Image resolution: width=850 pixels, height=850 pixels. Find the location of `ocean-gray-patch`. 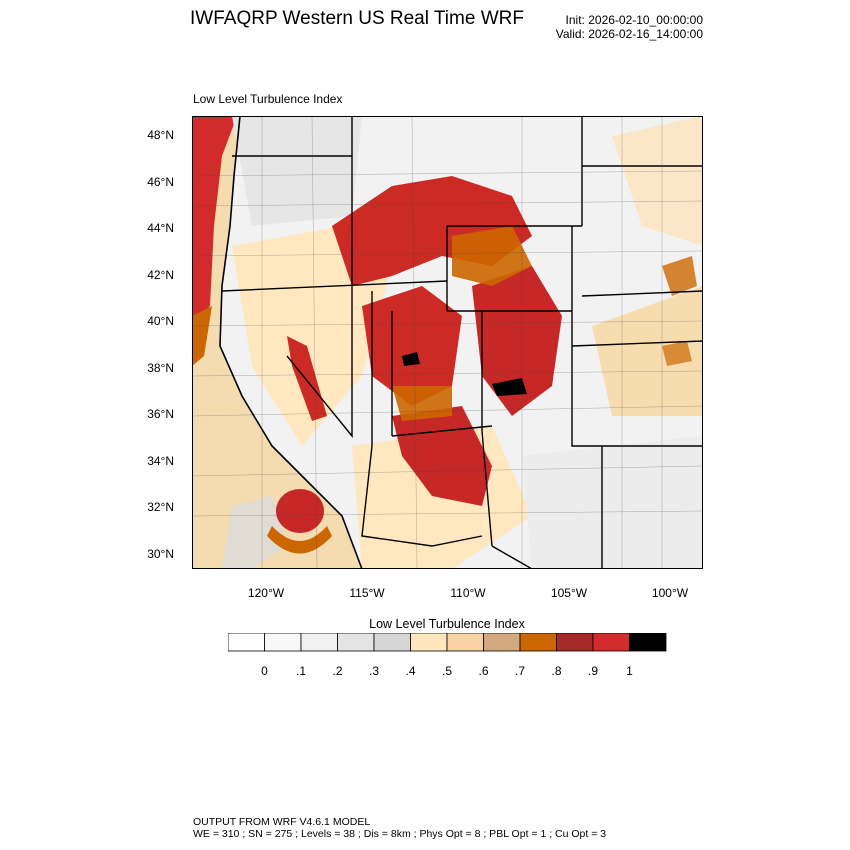

ocean-gray-patch is located at coordinates (254, 532).